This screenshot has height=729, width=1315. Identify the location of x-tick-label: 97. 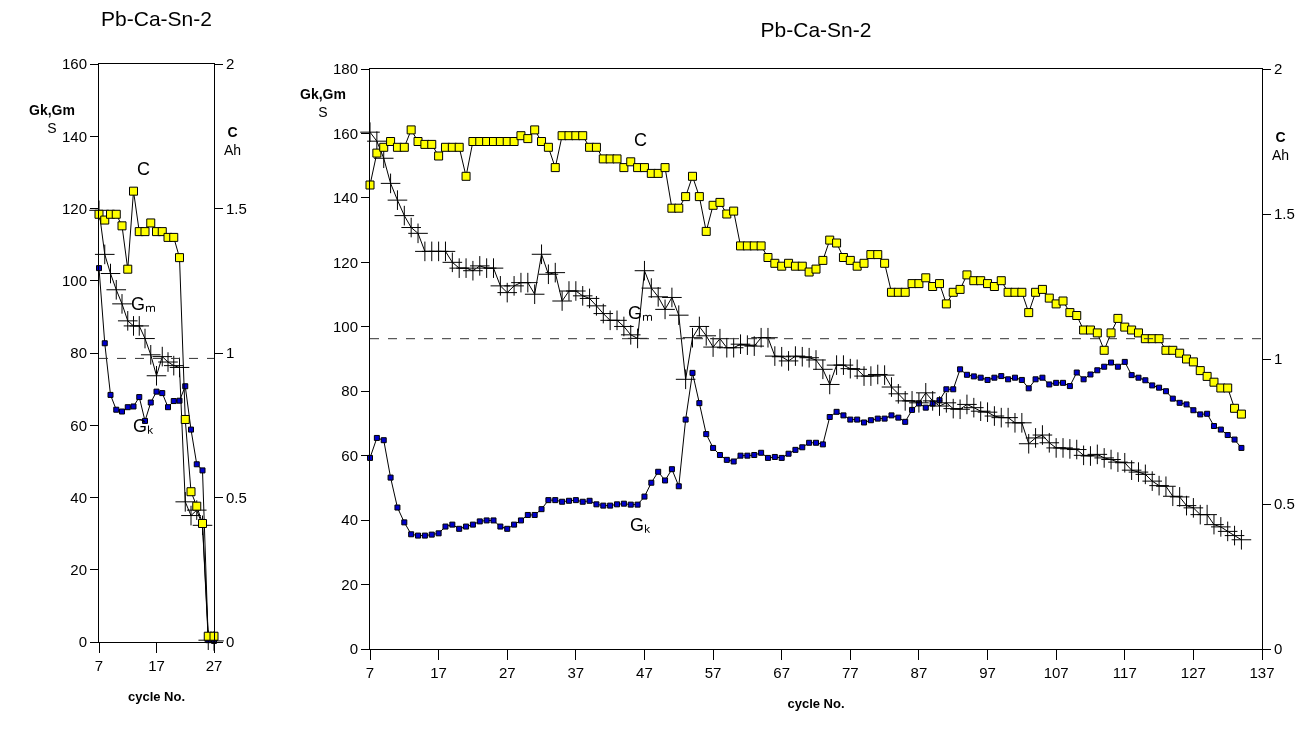
(987, 672).